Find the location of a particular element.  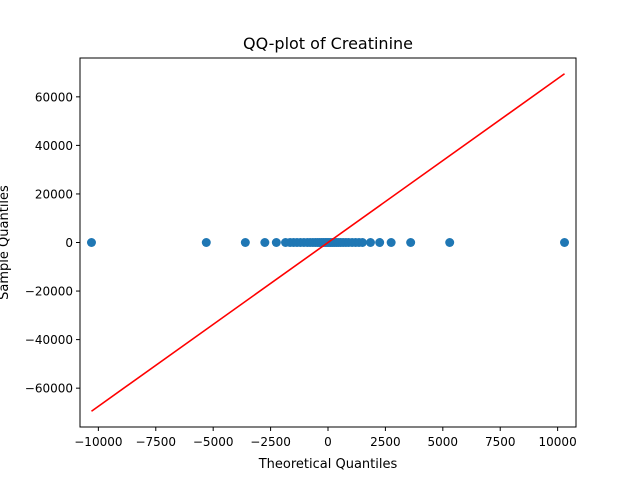

y-tick-label: −40000 is located at coordinates (49, 340).